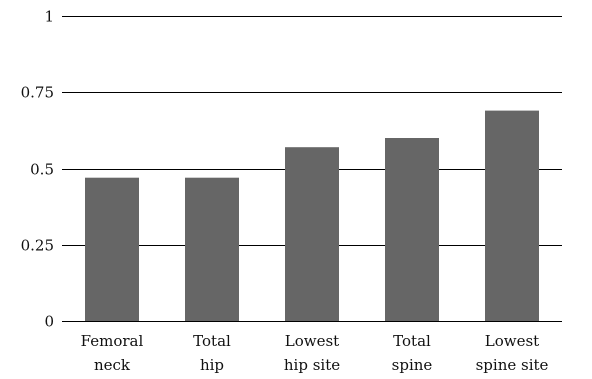 This screenshot has height=379, width=592. What do you see at coordinates (212, 365) in the screenshot?
I see `x-category-label: hip` at bounding box center [212, 365].